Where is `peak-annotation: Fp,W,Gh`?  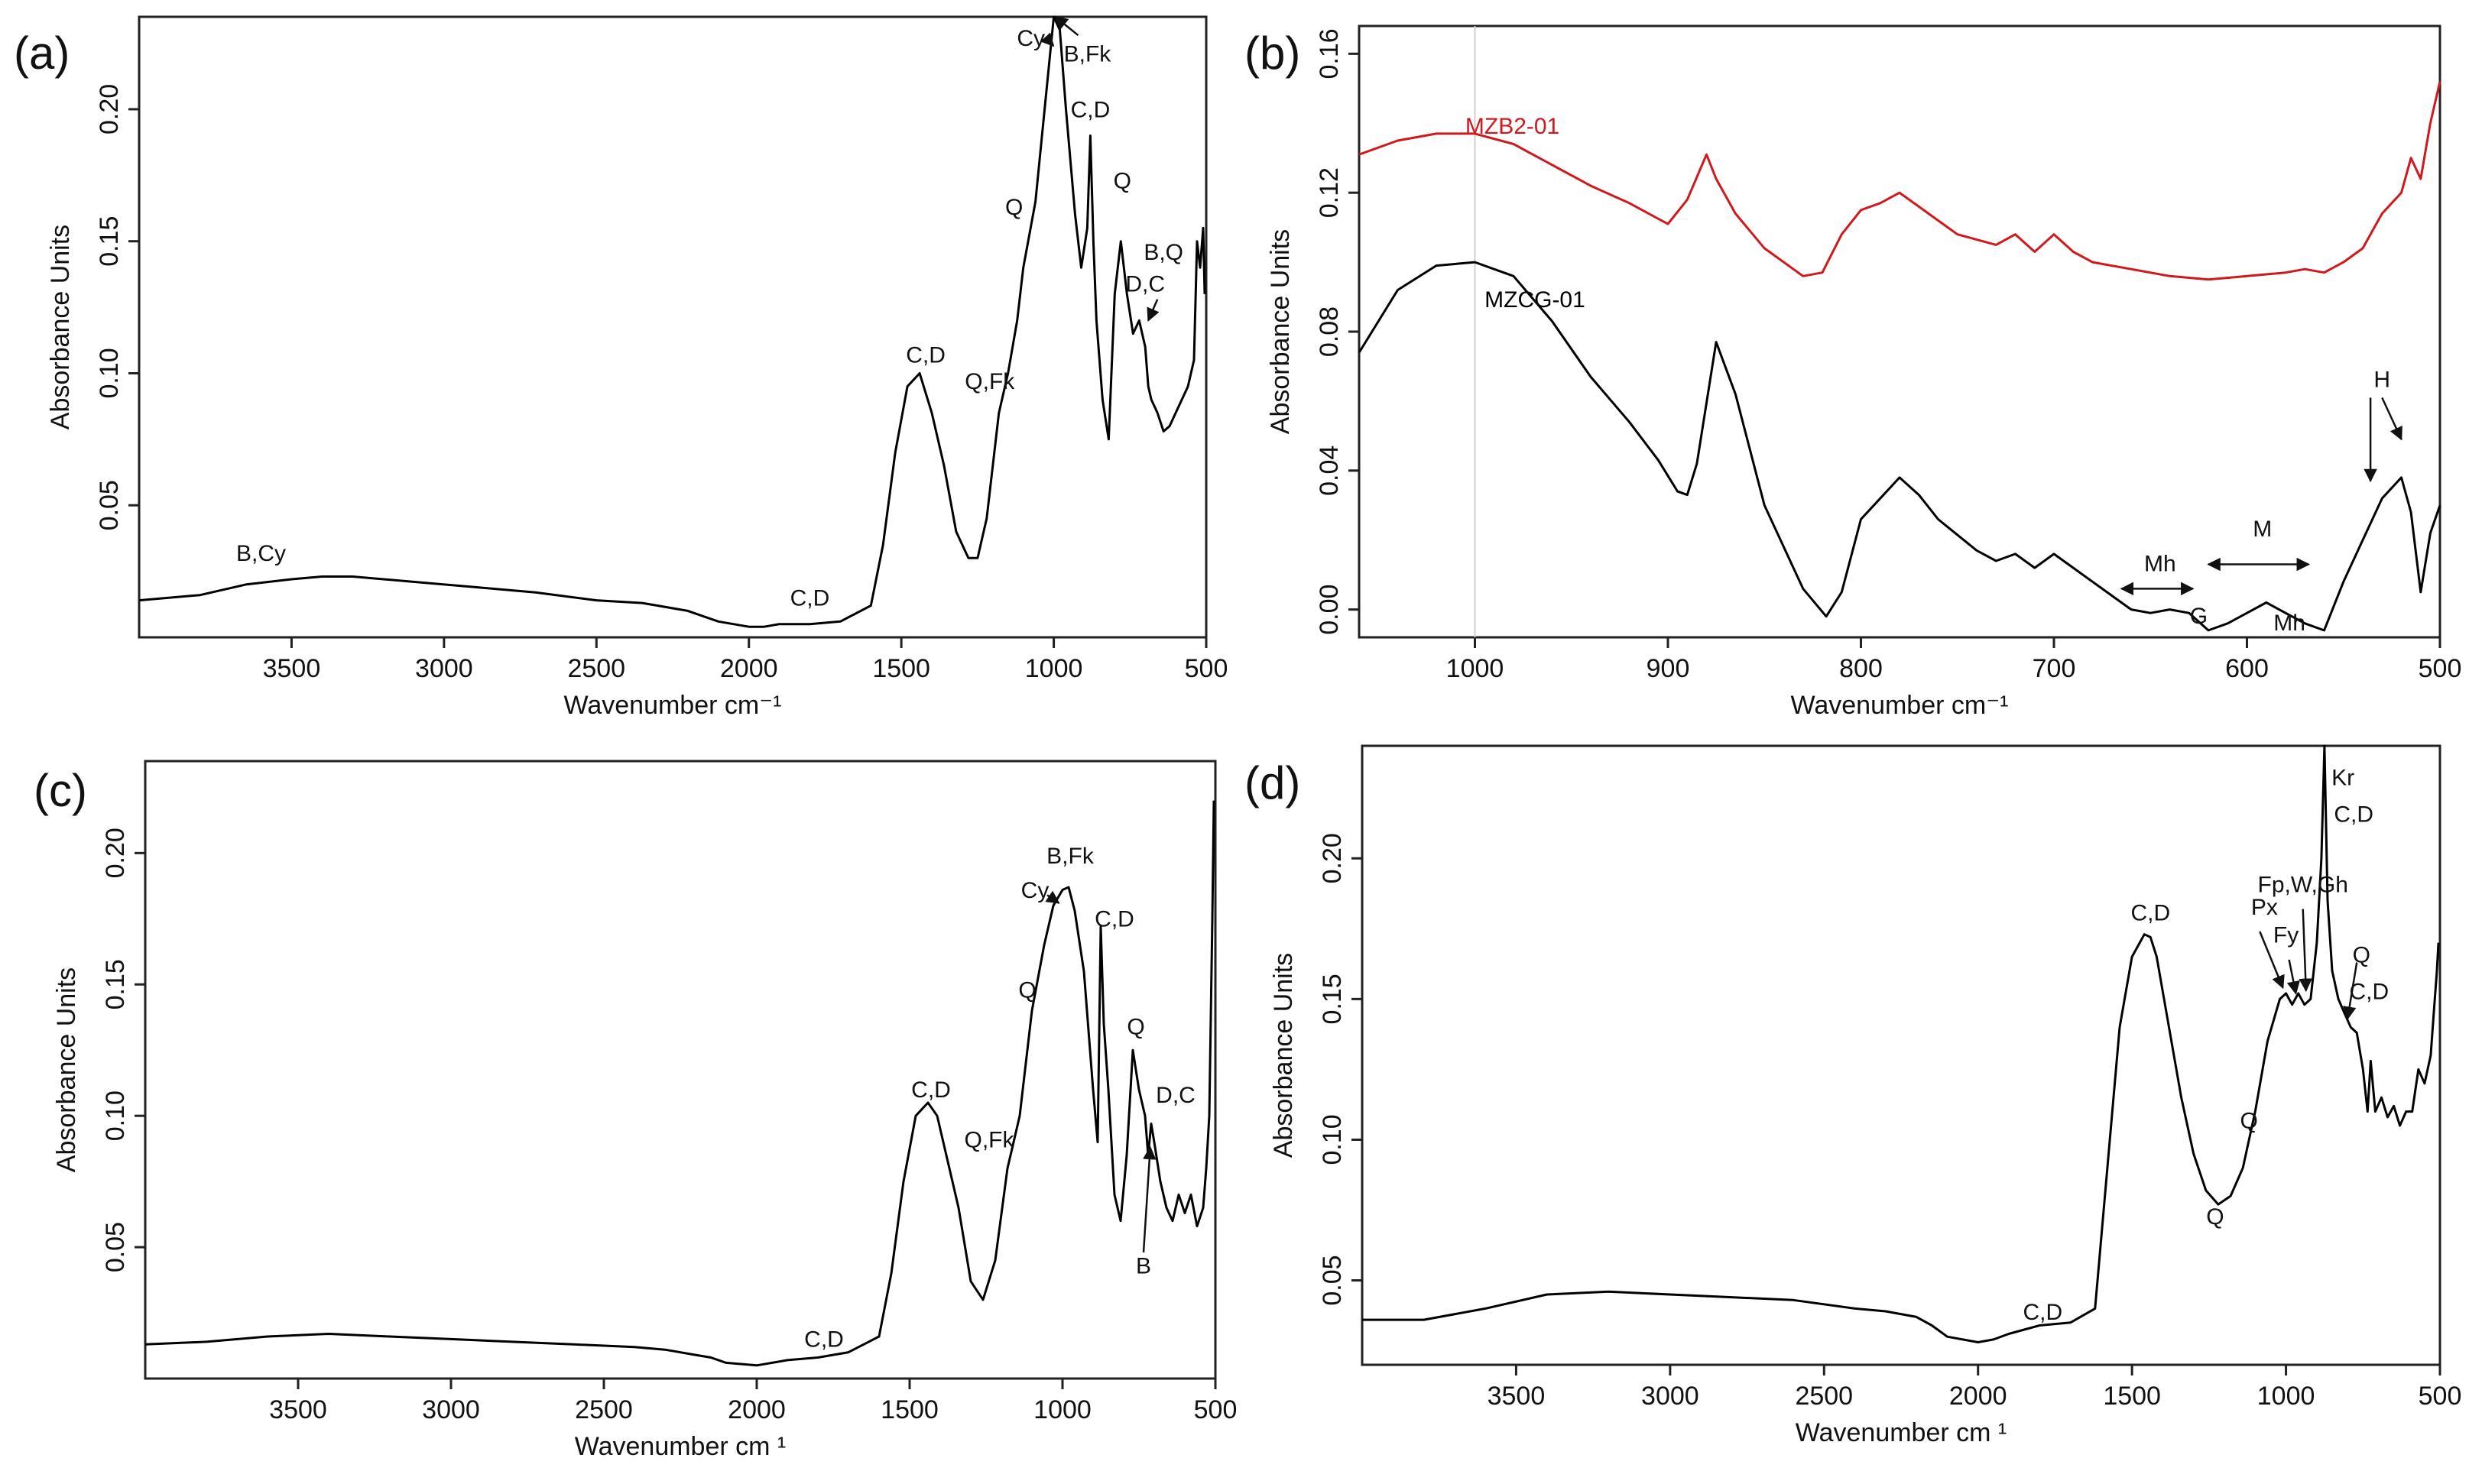
peak-annotation: Fp,W,Gh is located at coordinates (2303, 885).